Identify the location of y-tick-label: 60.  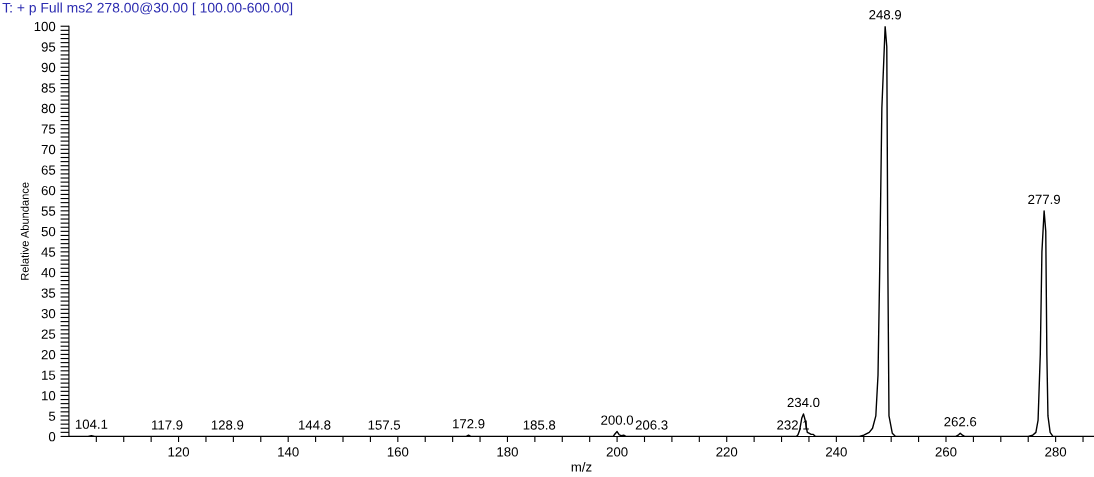
(48, 190).